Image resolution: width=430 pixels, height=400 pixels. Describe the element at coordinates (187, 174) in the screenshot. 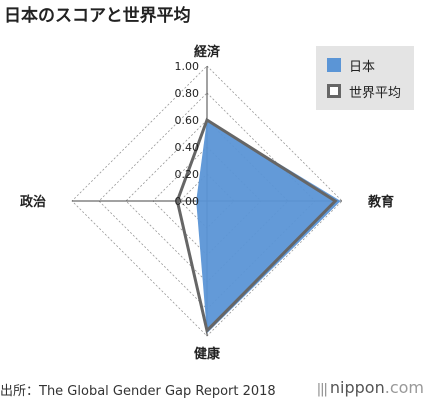

I see `tick-label-1: 0.20` at that location.